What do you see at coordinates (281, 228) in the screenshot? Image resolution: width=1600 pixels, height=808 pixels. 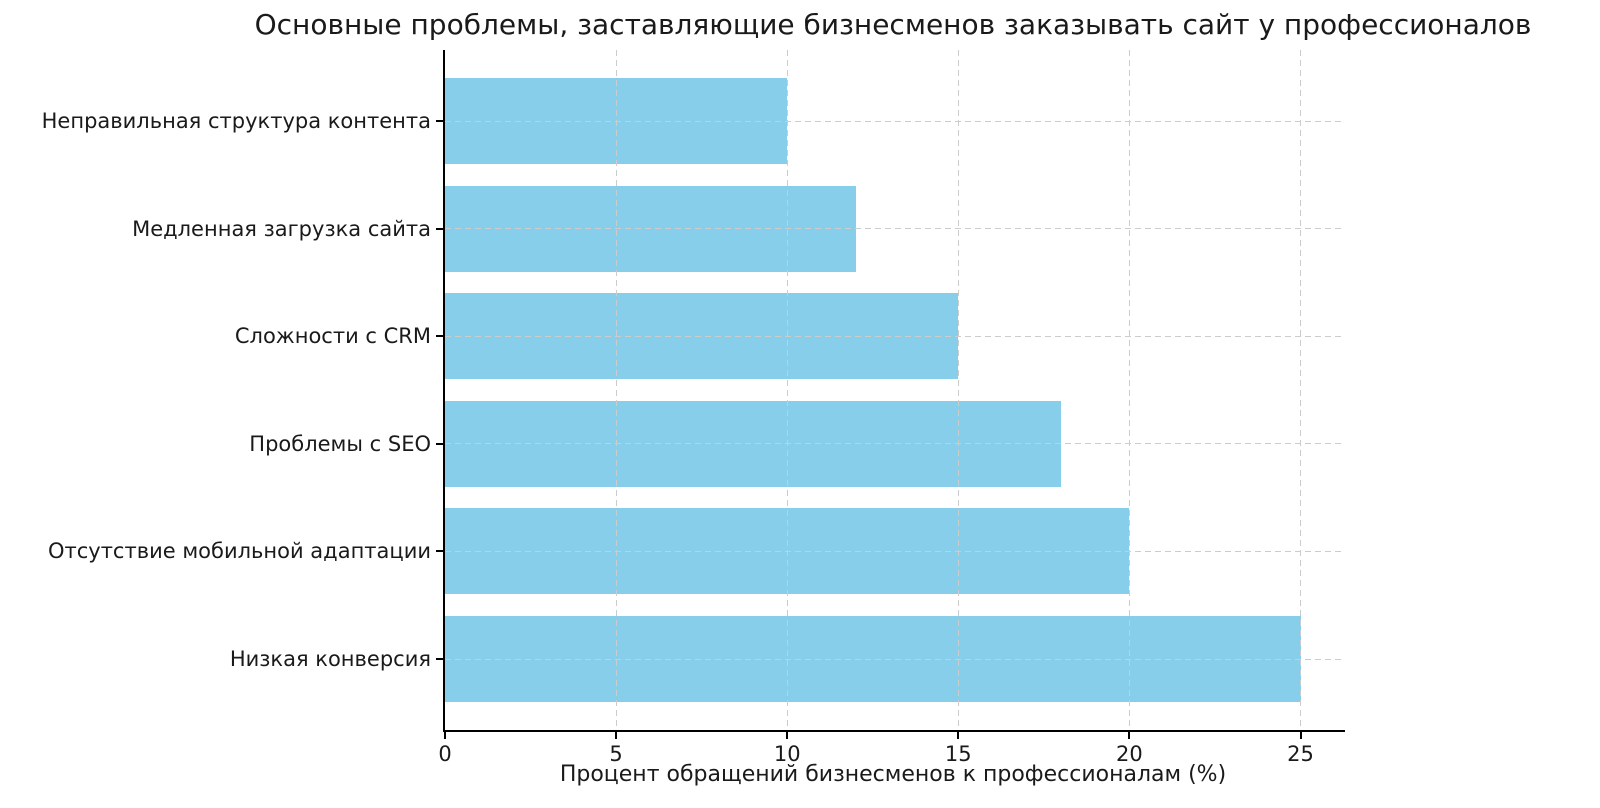 I see `y-tick-label: Медленная загрузка сайта` at bounding box center [281, 228].